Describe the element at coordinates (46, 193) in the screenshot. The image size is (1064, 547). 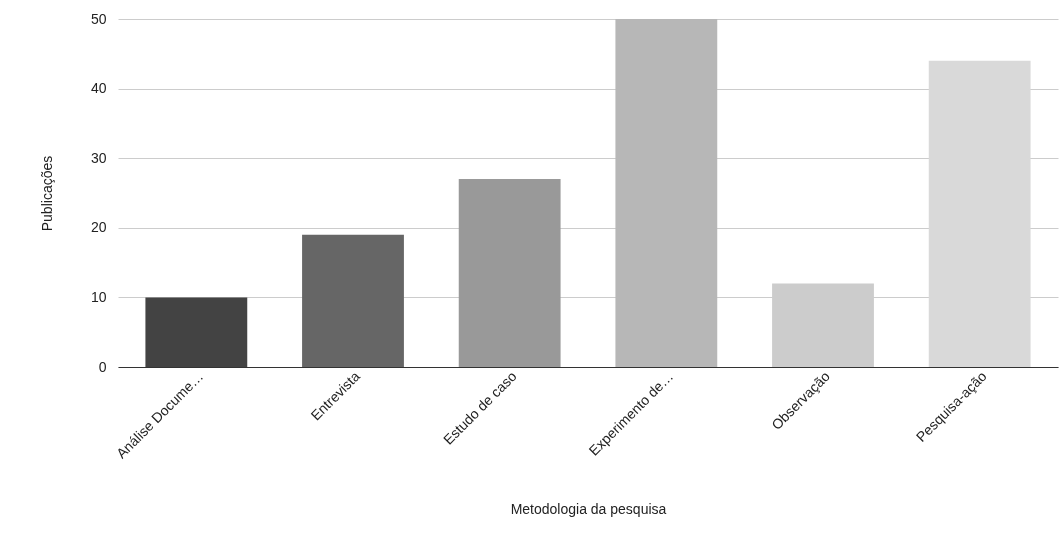
I see `y-axis-title: Publicações` at that location.